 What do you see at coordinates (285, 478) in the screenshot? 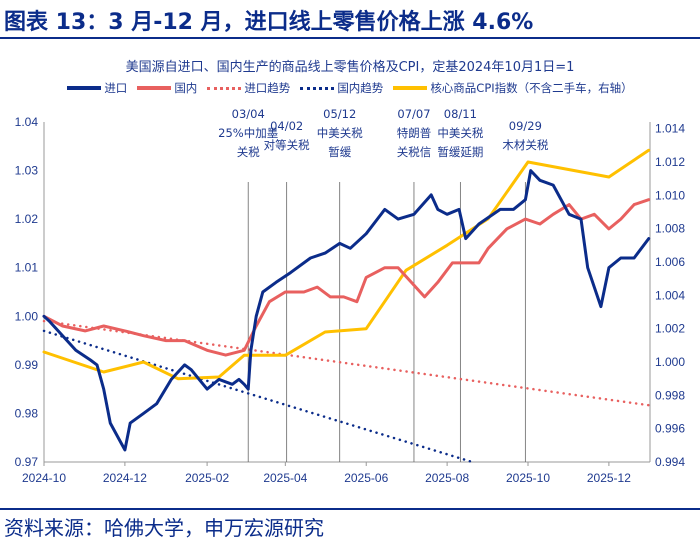
I see `x-tick-label: 2025-04` at bounding box center [285, 478].